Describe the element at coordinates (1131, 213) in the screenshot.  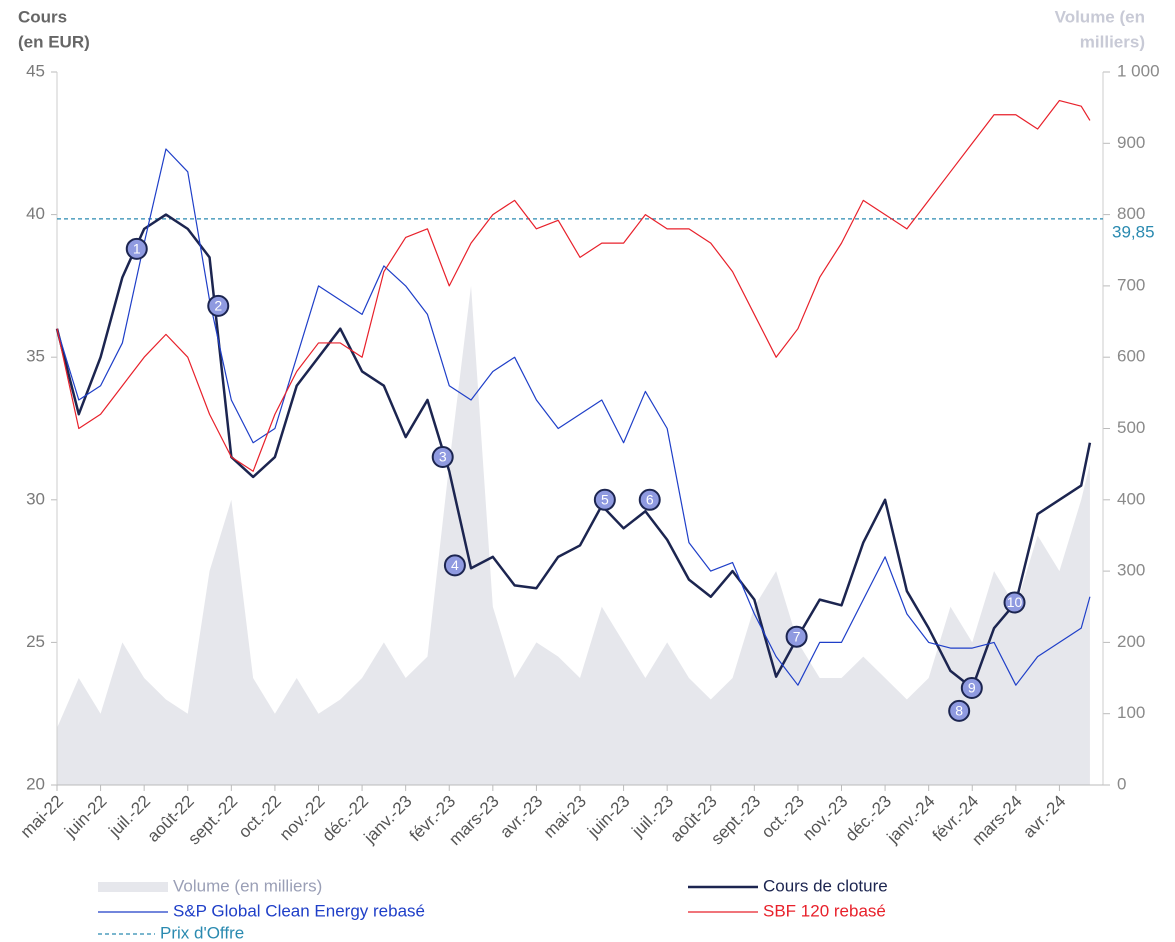
I see `y2-tick-label: 800` at that location.